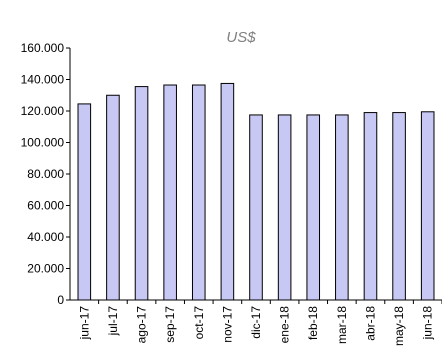 The height and width of the screenshot is (349, 442). What do you see at coordinates (43, 143) in the screenshot?
I see `y-tick-label: 100.000` at bounding box center [43, 143].